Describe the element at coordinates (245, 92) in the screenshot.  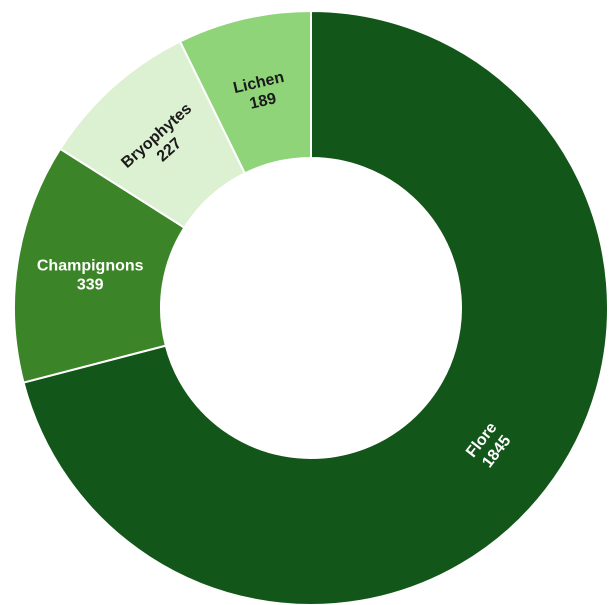
I see `slice-lichen` at that location.